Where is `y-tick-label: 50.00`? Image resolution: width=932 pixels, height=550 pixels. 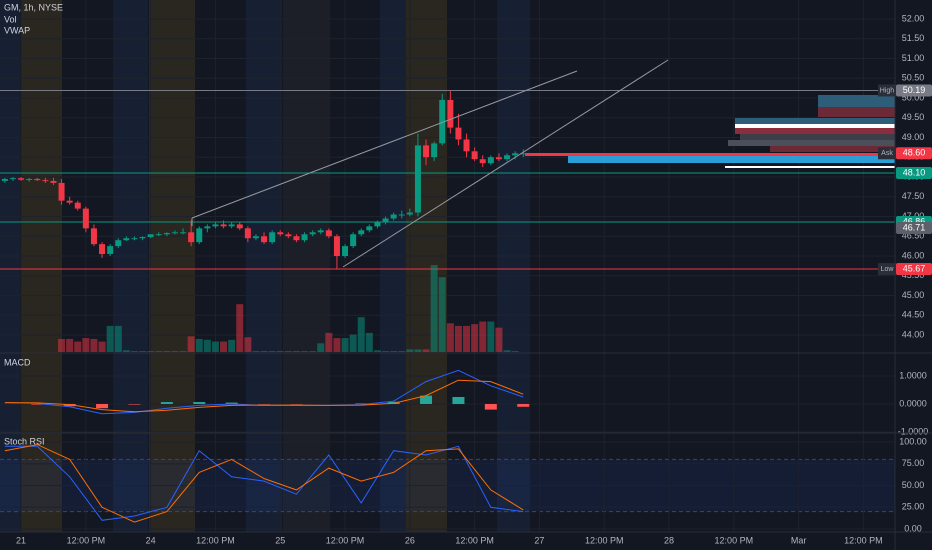
y-tick-label: 50.00 is located at coordinates (913, 97).